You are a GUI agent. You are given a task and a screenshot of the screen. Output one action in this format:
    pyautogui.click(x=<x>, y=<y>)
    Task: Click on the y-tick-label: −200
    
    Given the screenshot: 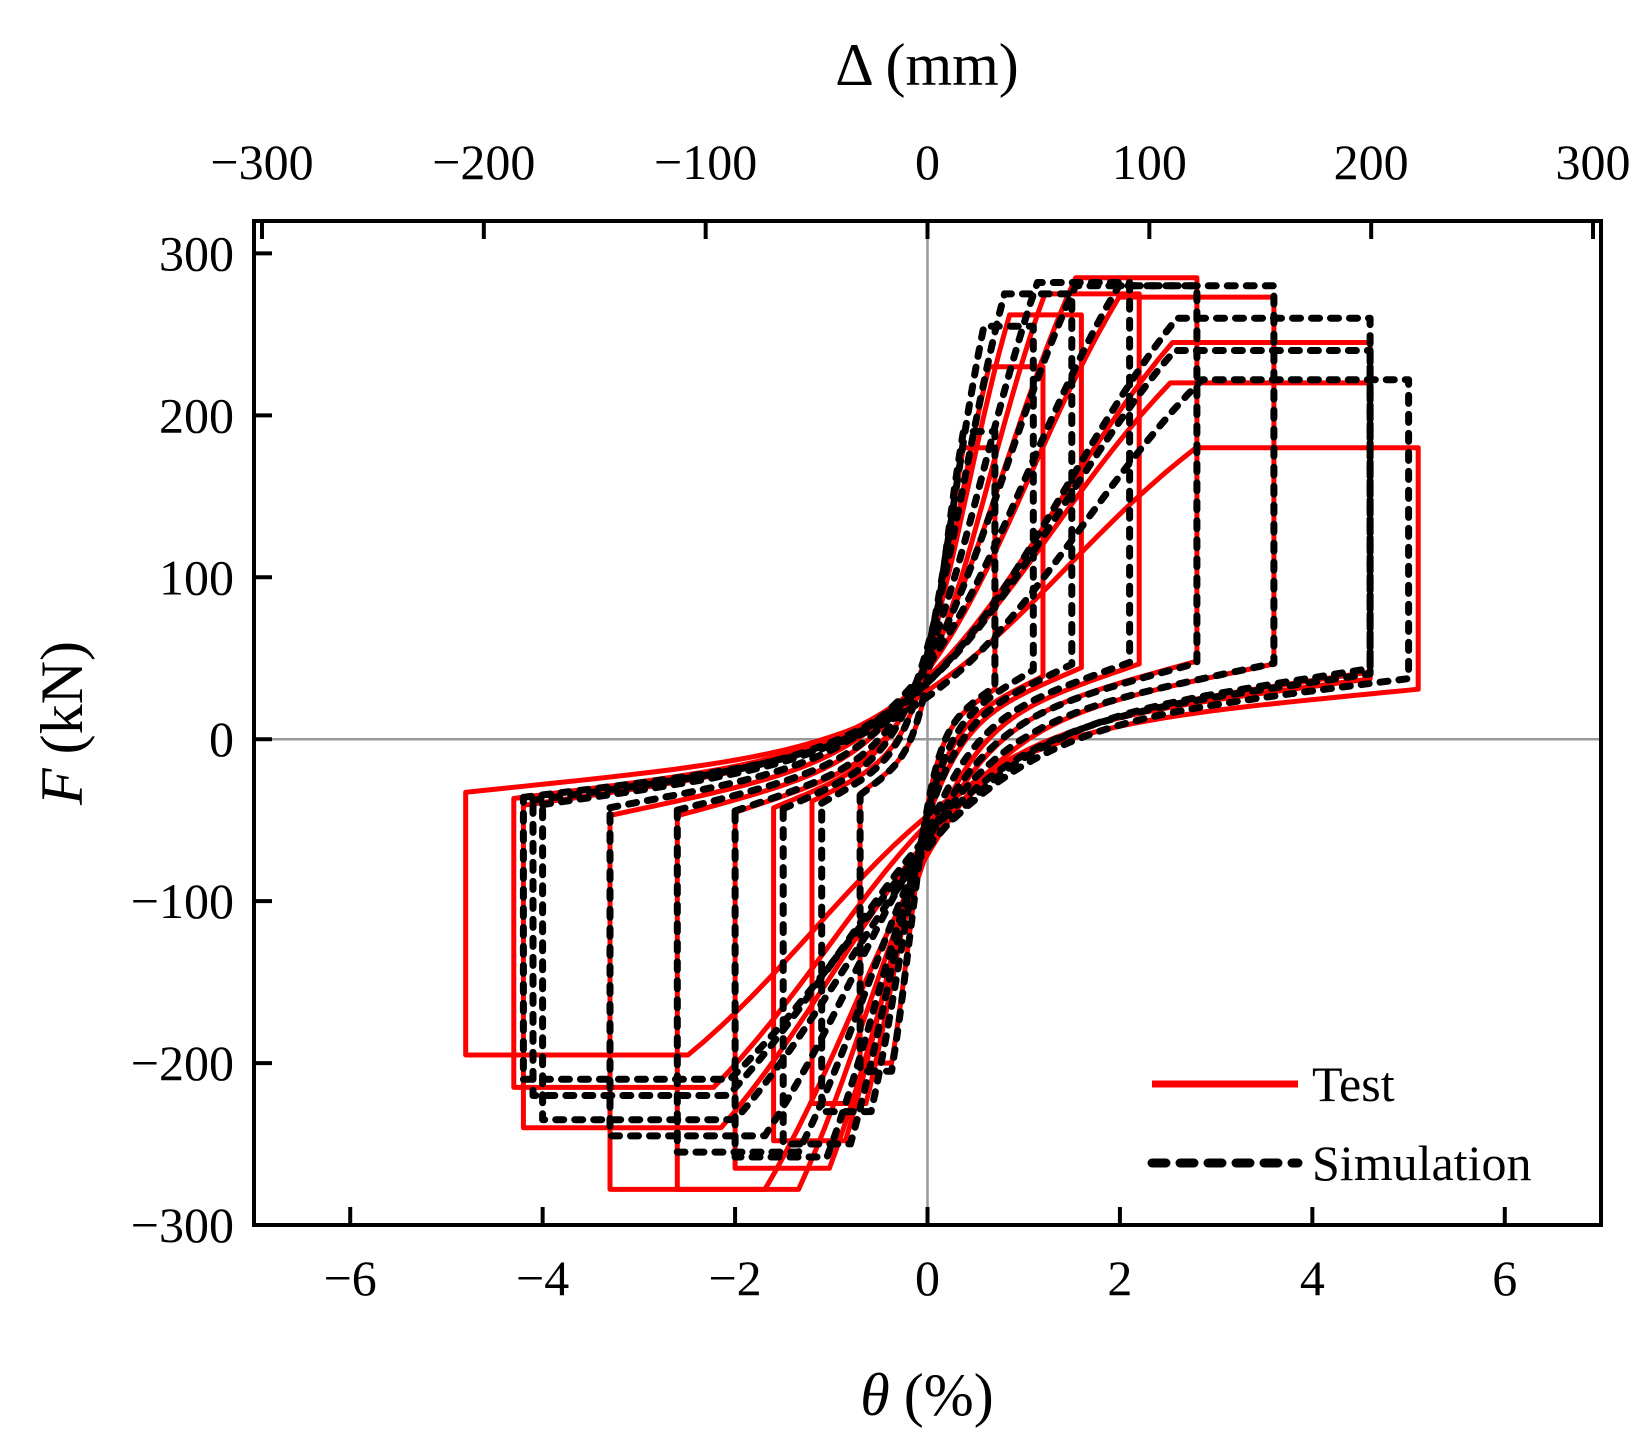 What is the action you would take?
    pyautogui.click(x=182, y=1063)
    